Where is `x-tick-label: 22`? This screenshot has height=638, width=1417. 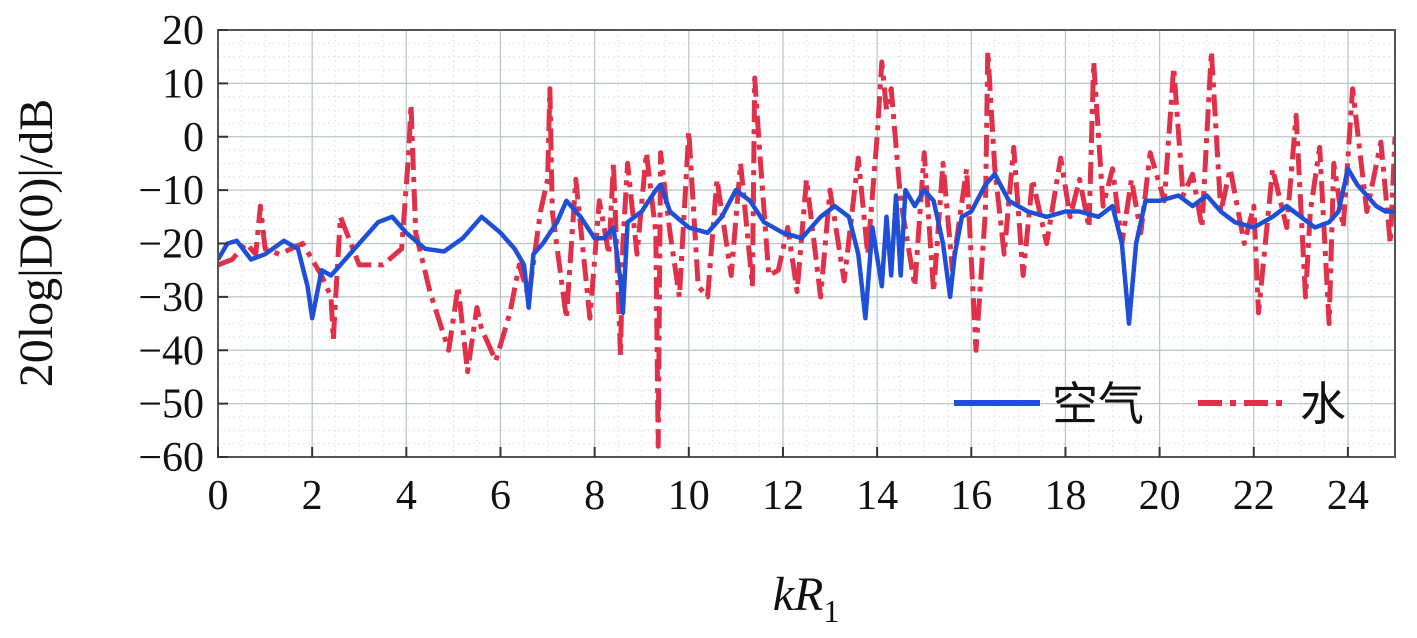
x-tick-label: 22 is located at coordinates (1254, 496).